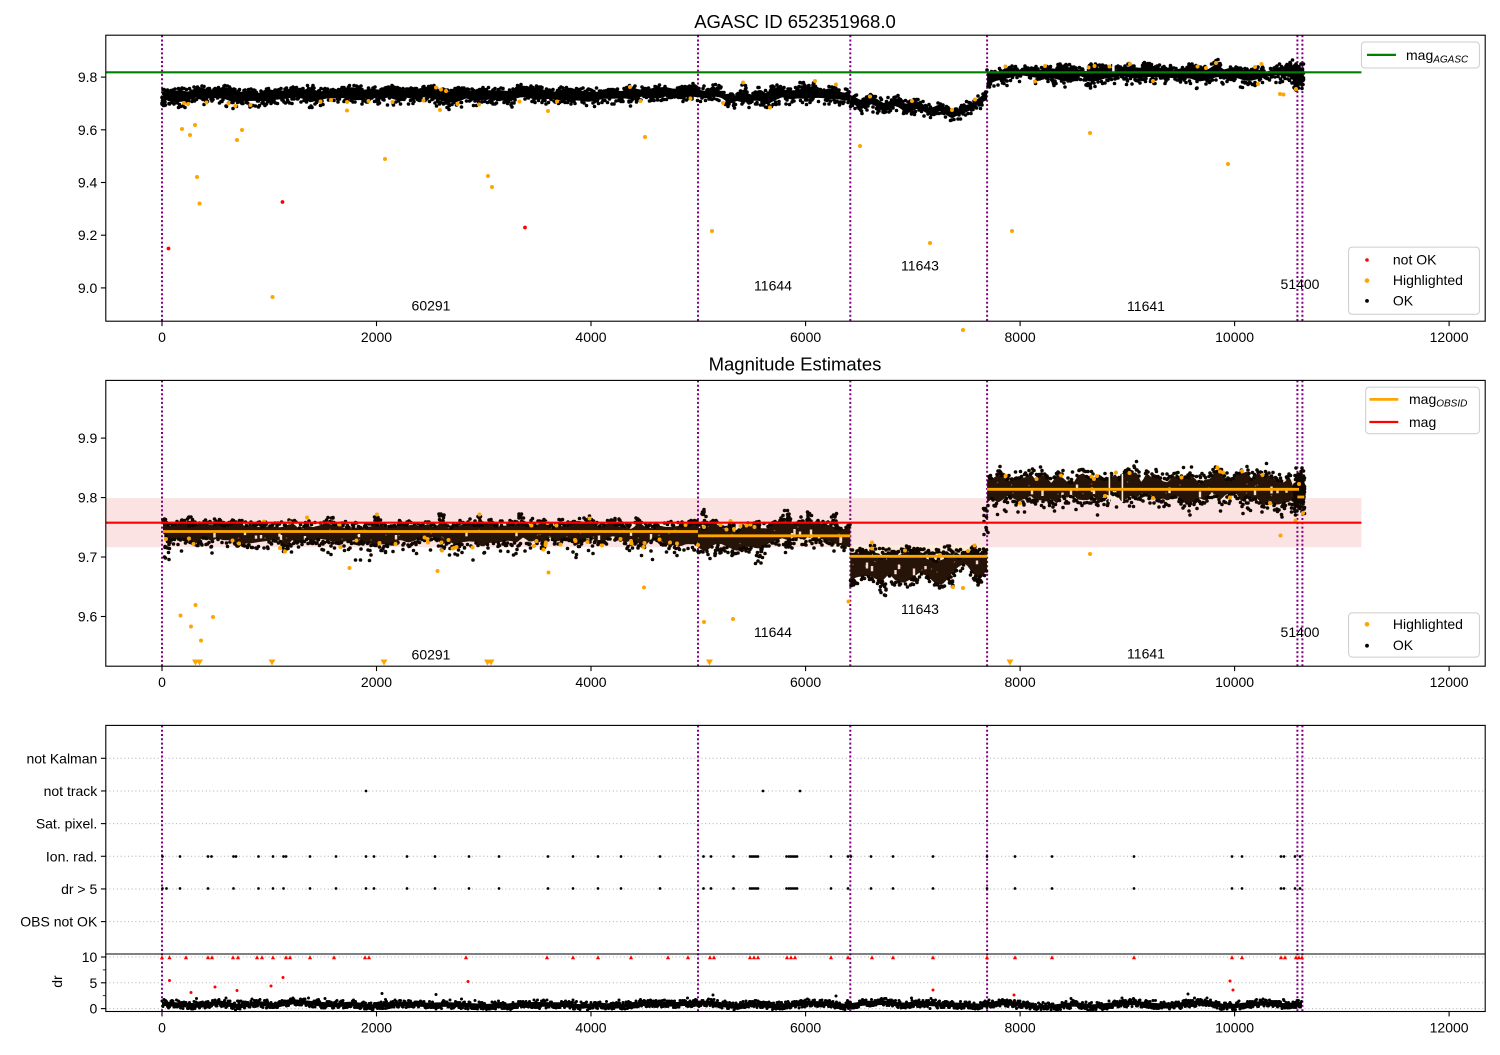  Describe the element at coordinates (79, 889) in the screenshot. I see `svg-text: dr > 5` at that location.